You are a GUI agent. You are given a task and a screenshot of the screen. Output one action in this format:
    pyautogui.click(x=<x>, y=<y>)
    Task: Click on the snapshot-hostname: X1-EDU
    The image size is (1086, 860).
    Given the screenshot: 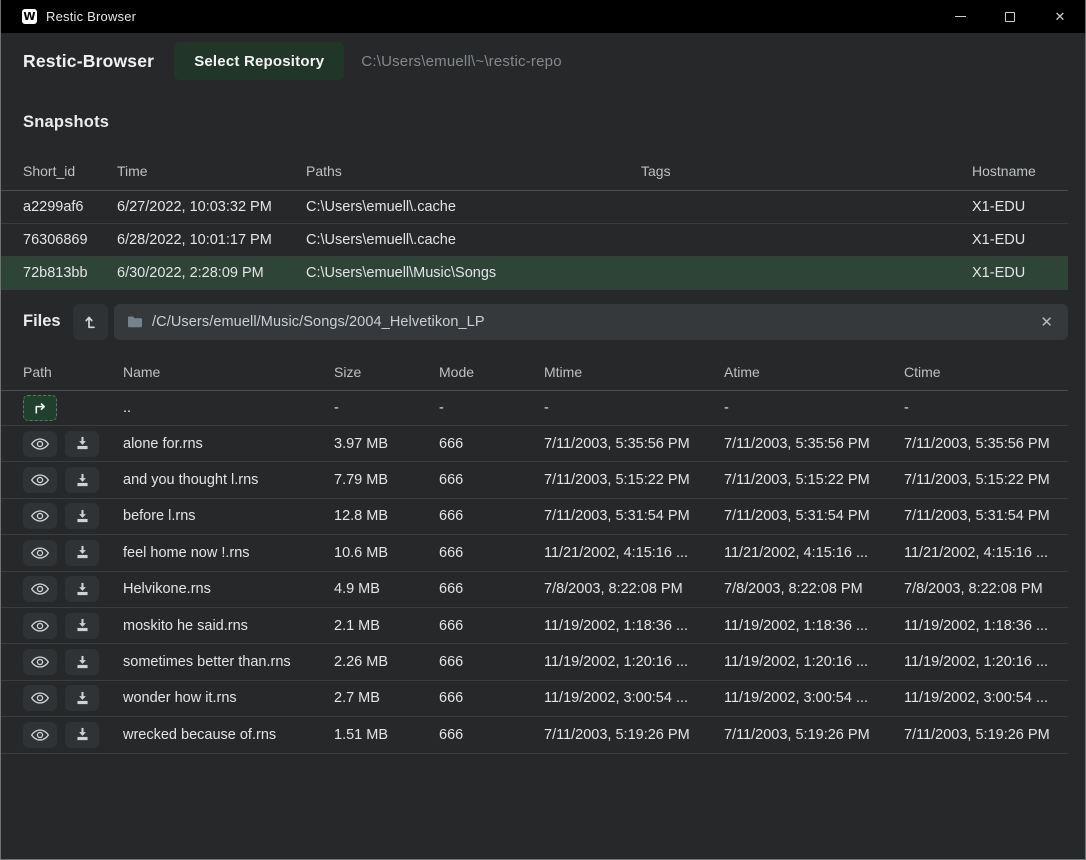 What is the action you would take?
    pyautogui.click(x=999, y=240)
    